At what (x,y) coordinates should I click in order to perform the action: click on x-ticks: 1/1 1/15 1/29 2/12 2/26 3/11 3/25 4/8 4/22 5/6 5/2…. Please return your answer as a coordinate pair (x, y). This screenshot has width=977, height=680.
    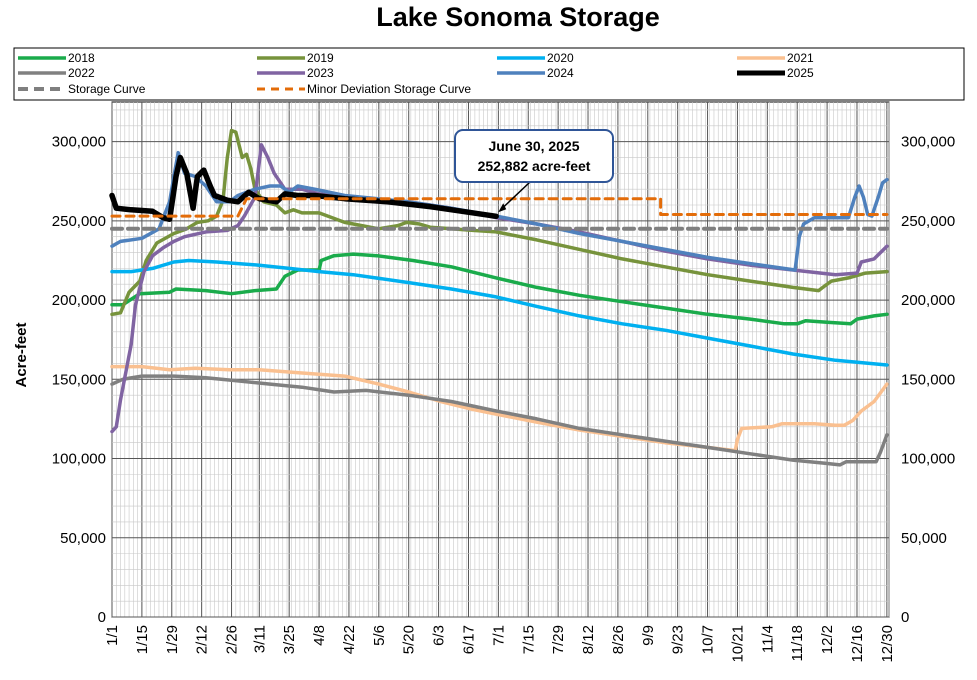
    Looking at the image, I should click on (500, 644).